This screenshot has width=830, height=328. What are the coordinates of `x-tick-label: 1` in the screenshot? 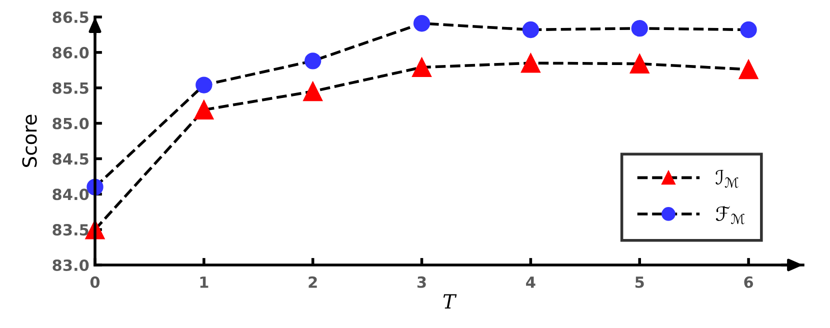 It's located at (204, 282).